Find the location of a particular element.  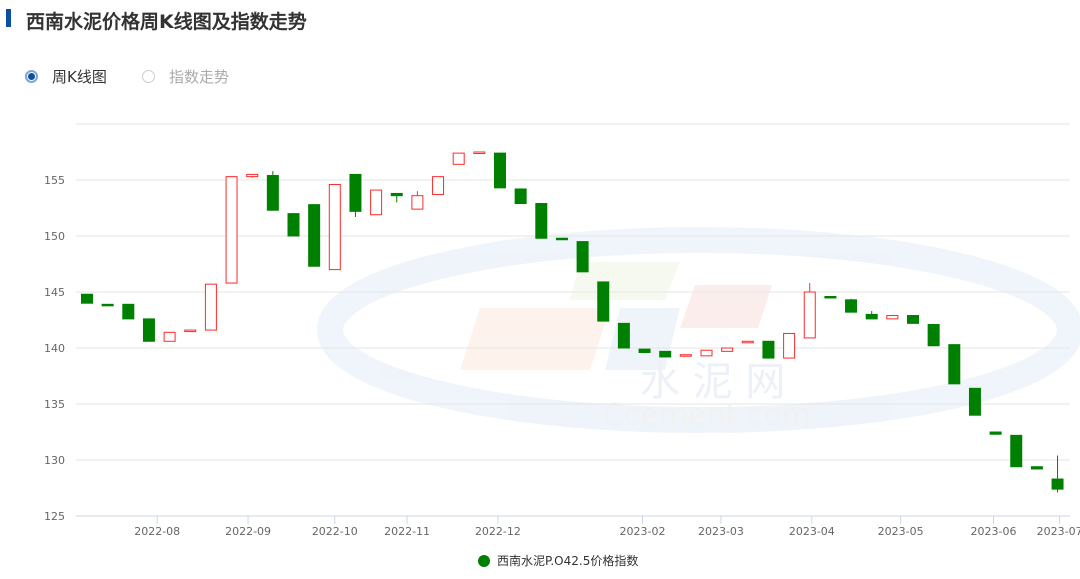

y-tick-label: 135 is located at coordinates (54, 404).